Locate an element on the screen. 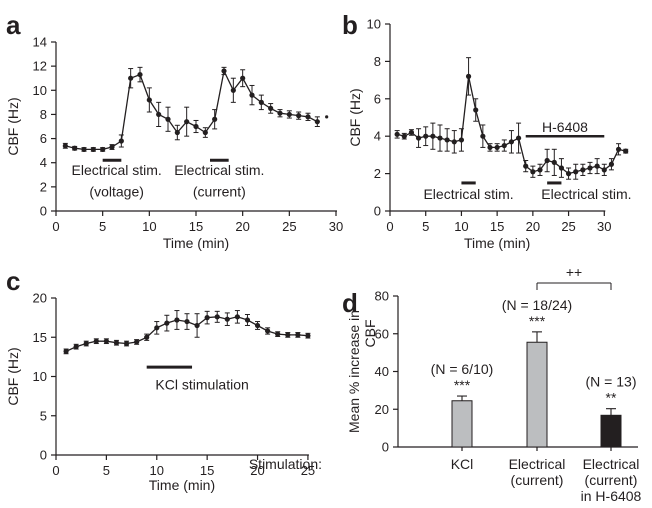 The image size is (652, 508). category-label: KCl is located at coordinates (462, 464).